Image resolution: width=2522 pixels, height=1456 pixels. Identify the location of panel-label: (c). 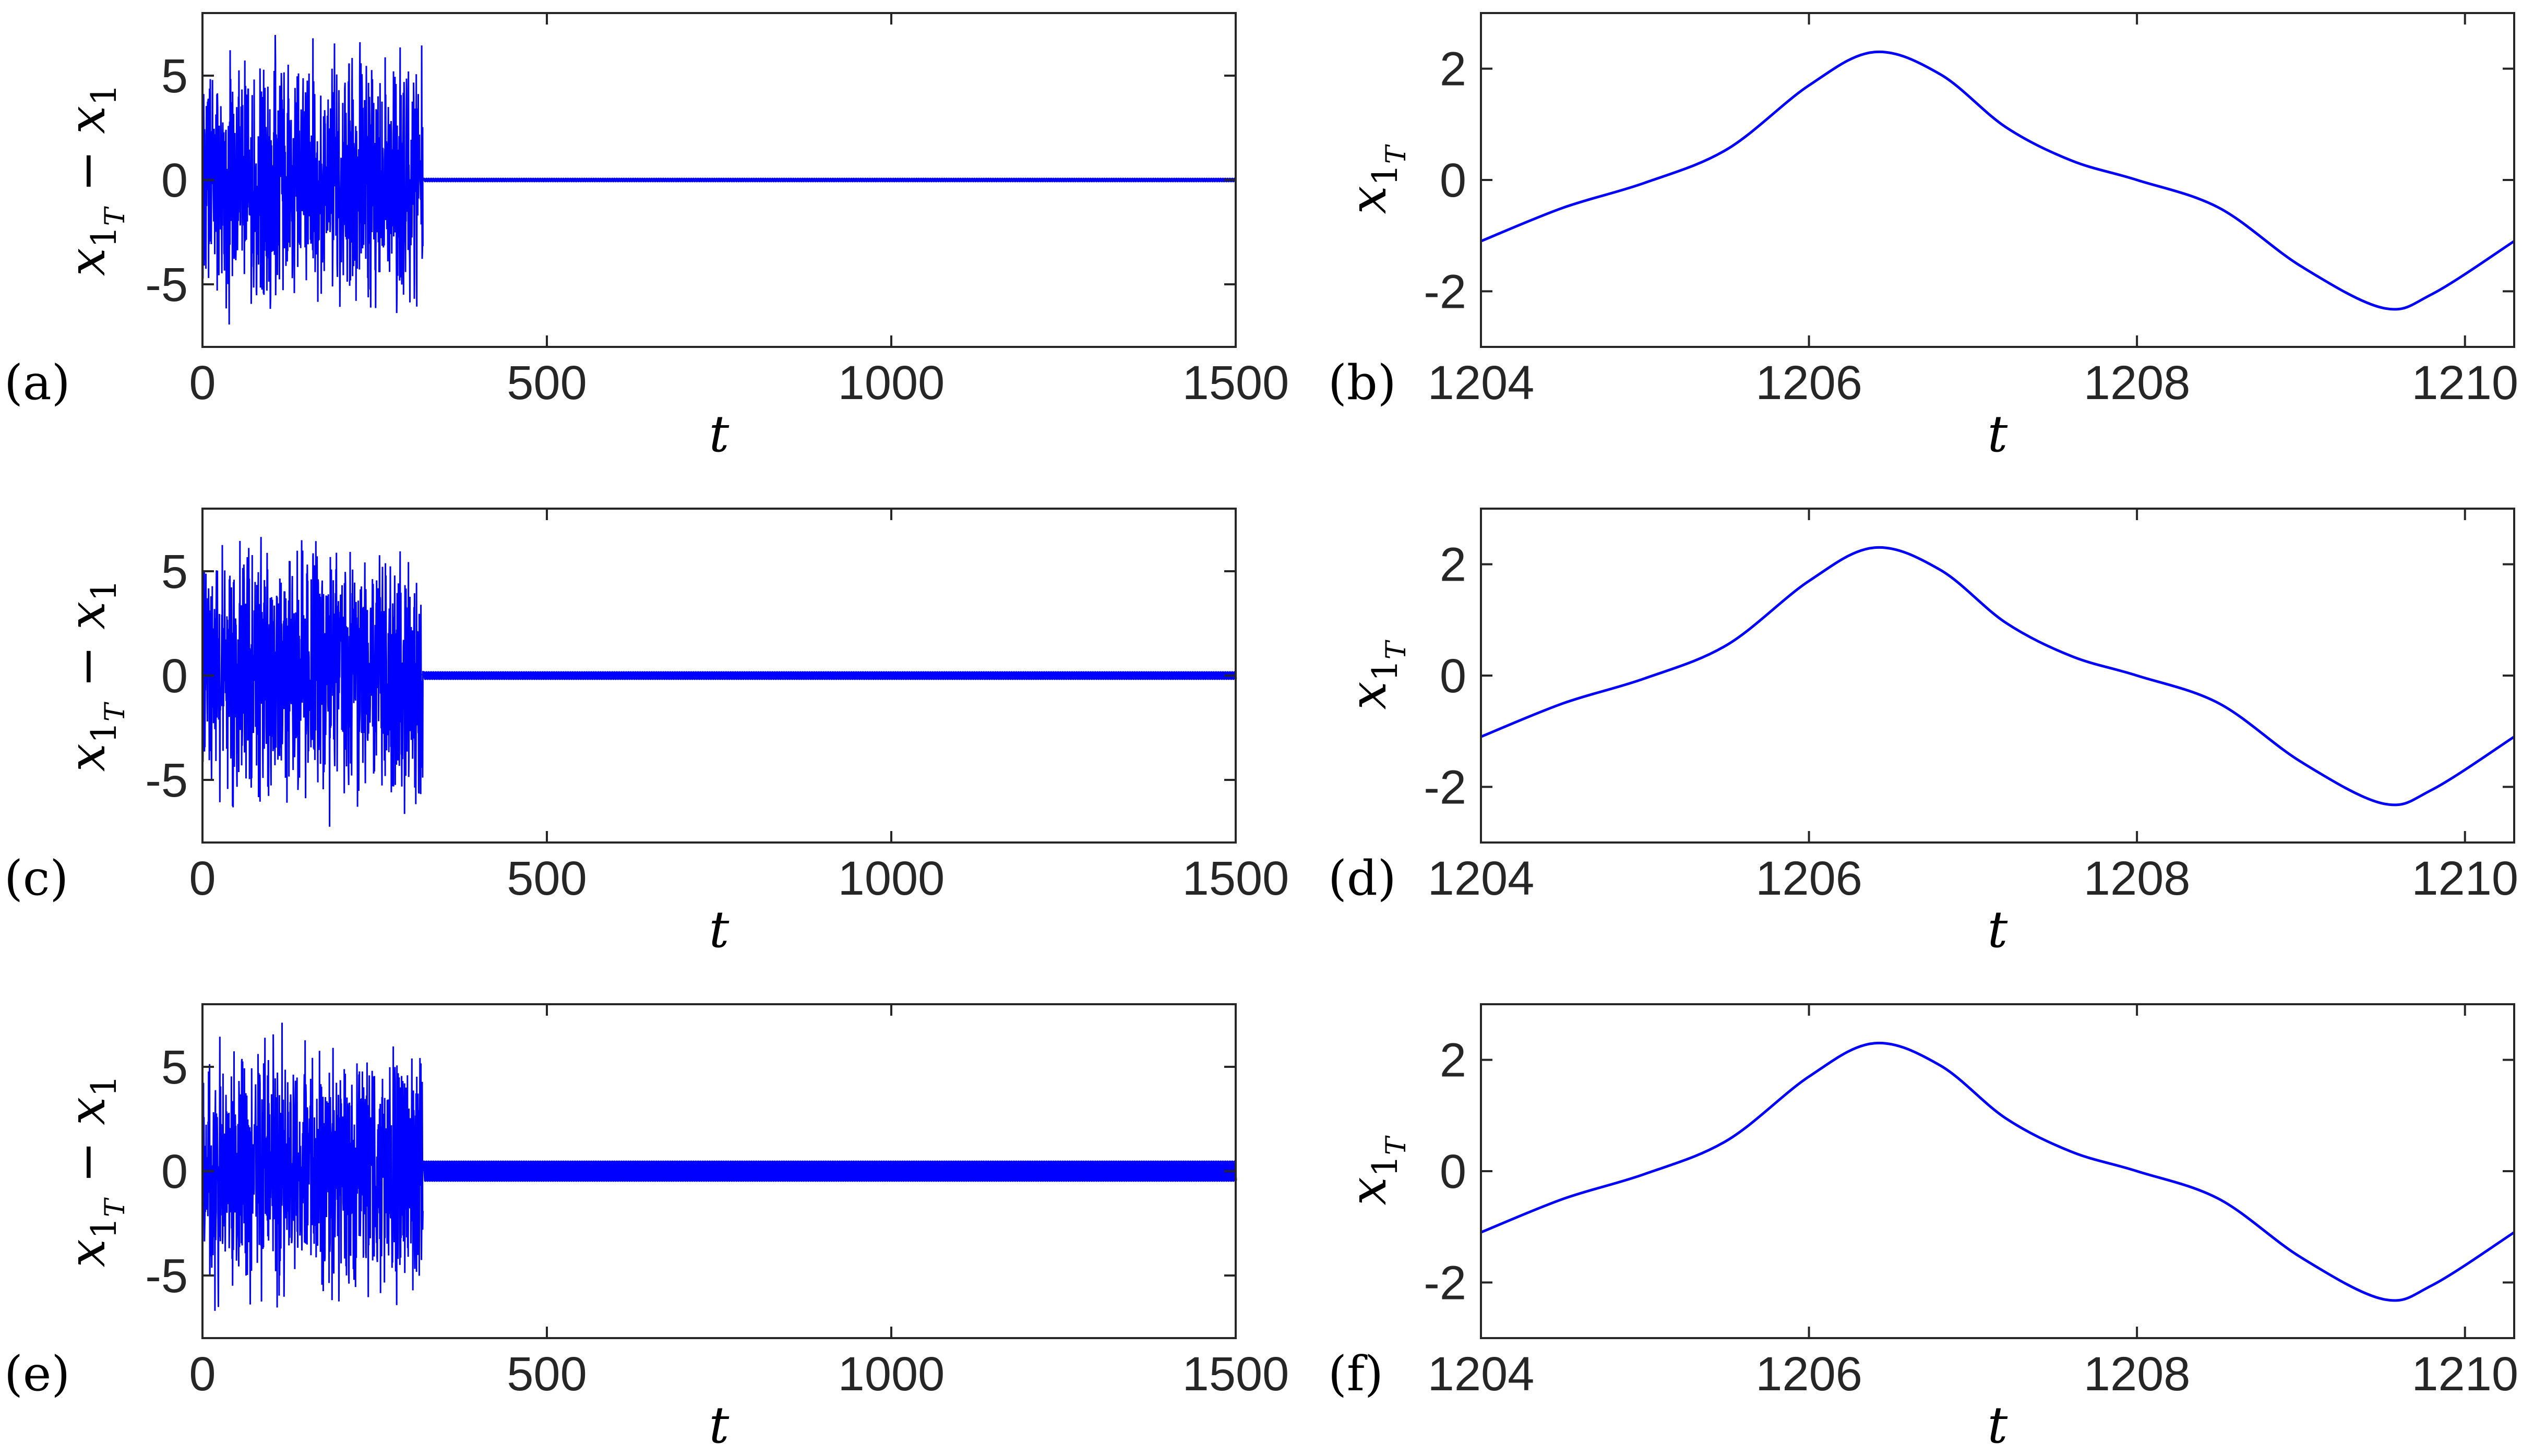
(36, 878).